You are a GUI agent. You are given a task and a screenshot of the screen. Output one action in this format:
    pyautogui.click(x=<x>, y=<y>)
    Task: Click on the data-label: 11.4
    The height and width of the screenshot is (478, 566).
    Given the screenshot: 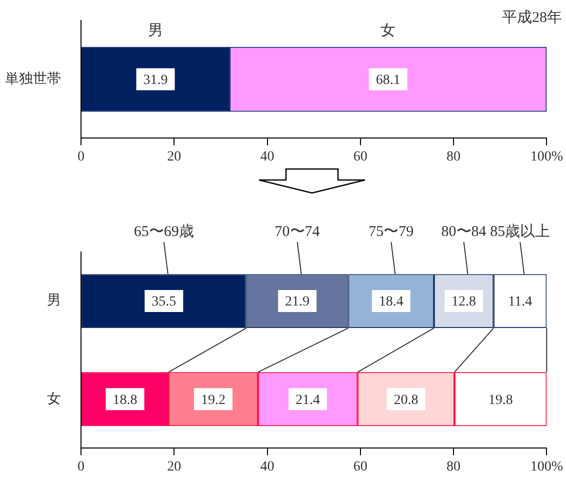 What is the action you would take?
    pyautogui.click(x=520, y=302)
    